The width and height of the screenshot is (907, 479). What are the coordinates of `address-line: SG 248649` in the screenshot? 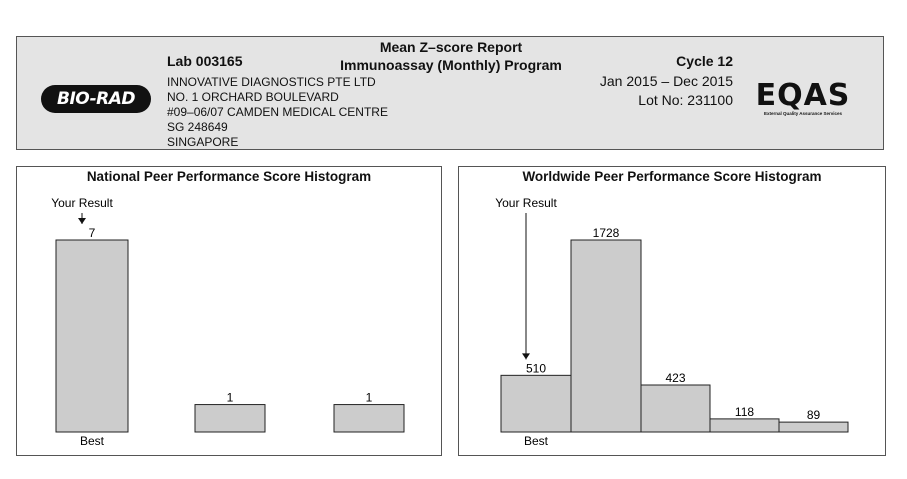 It's located at (197, 127).